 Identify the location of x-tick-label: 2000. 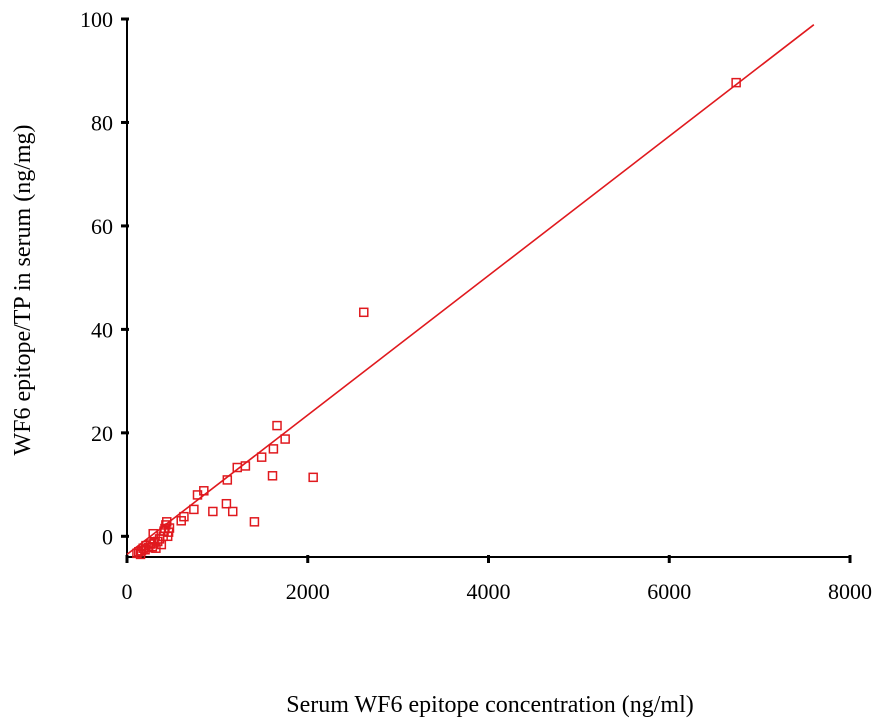
(308, 591).